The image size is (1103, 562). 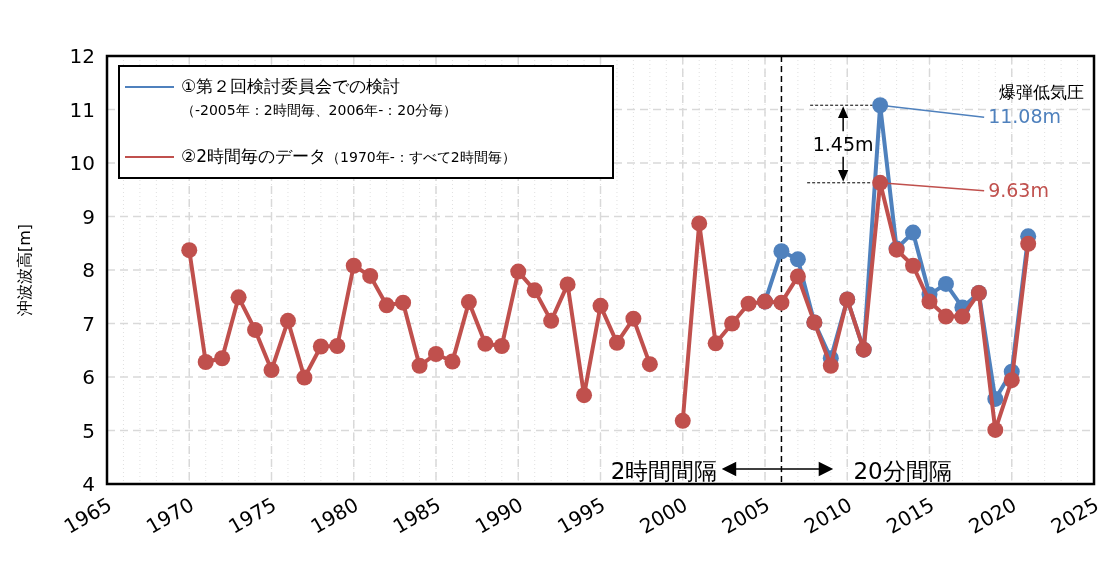 What do you see at coordinates (88, 430) in the screenshot?
I see `y-tick-label: 5` at bounding box center [88, 430].